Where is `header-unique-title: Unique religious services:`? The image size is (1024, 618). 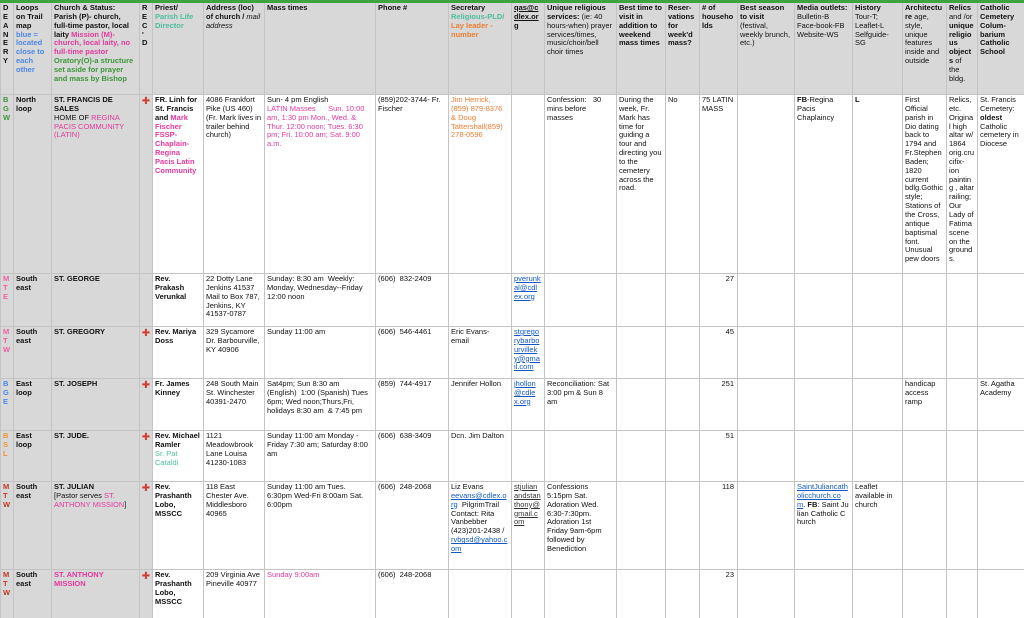 header-unique-title: Unique religious services: is located at coordinates (576, 12).